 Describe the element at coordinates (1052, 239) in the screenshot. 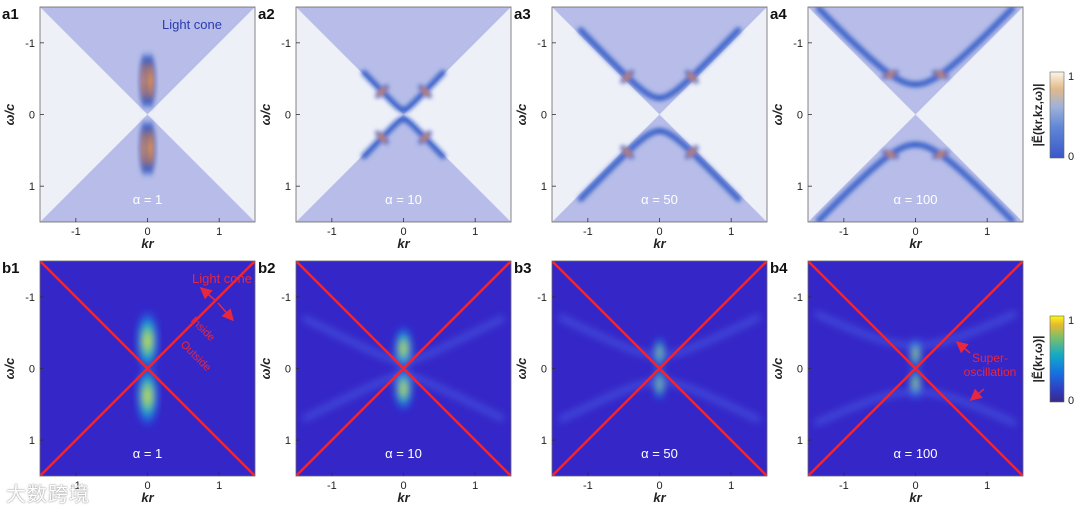

I see `colorbars: 1 0 |Ẽ(kr,kz,ω)| 1 0 |Ẽ(kr,ω)|` at that location.